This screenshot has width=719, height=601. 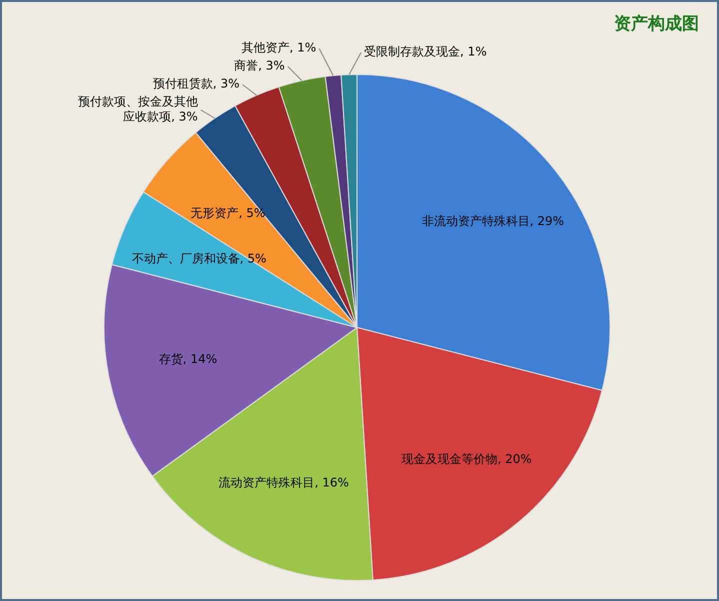 What do you see at coordinates (493, 221) in the screenshot?
I see `slice-label: 非流动资产特殊科目, 29%` at bounding box center [493, 221].